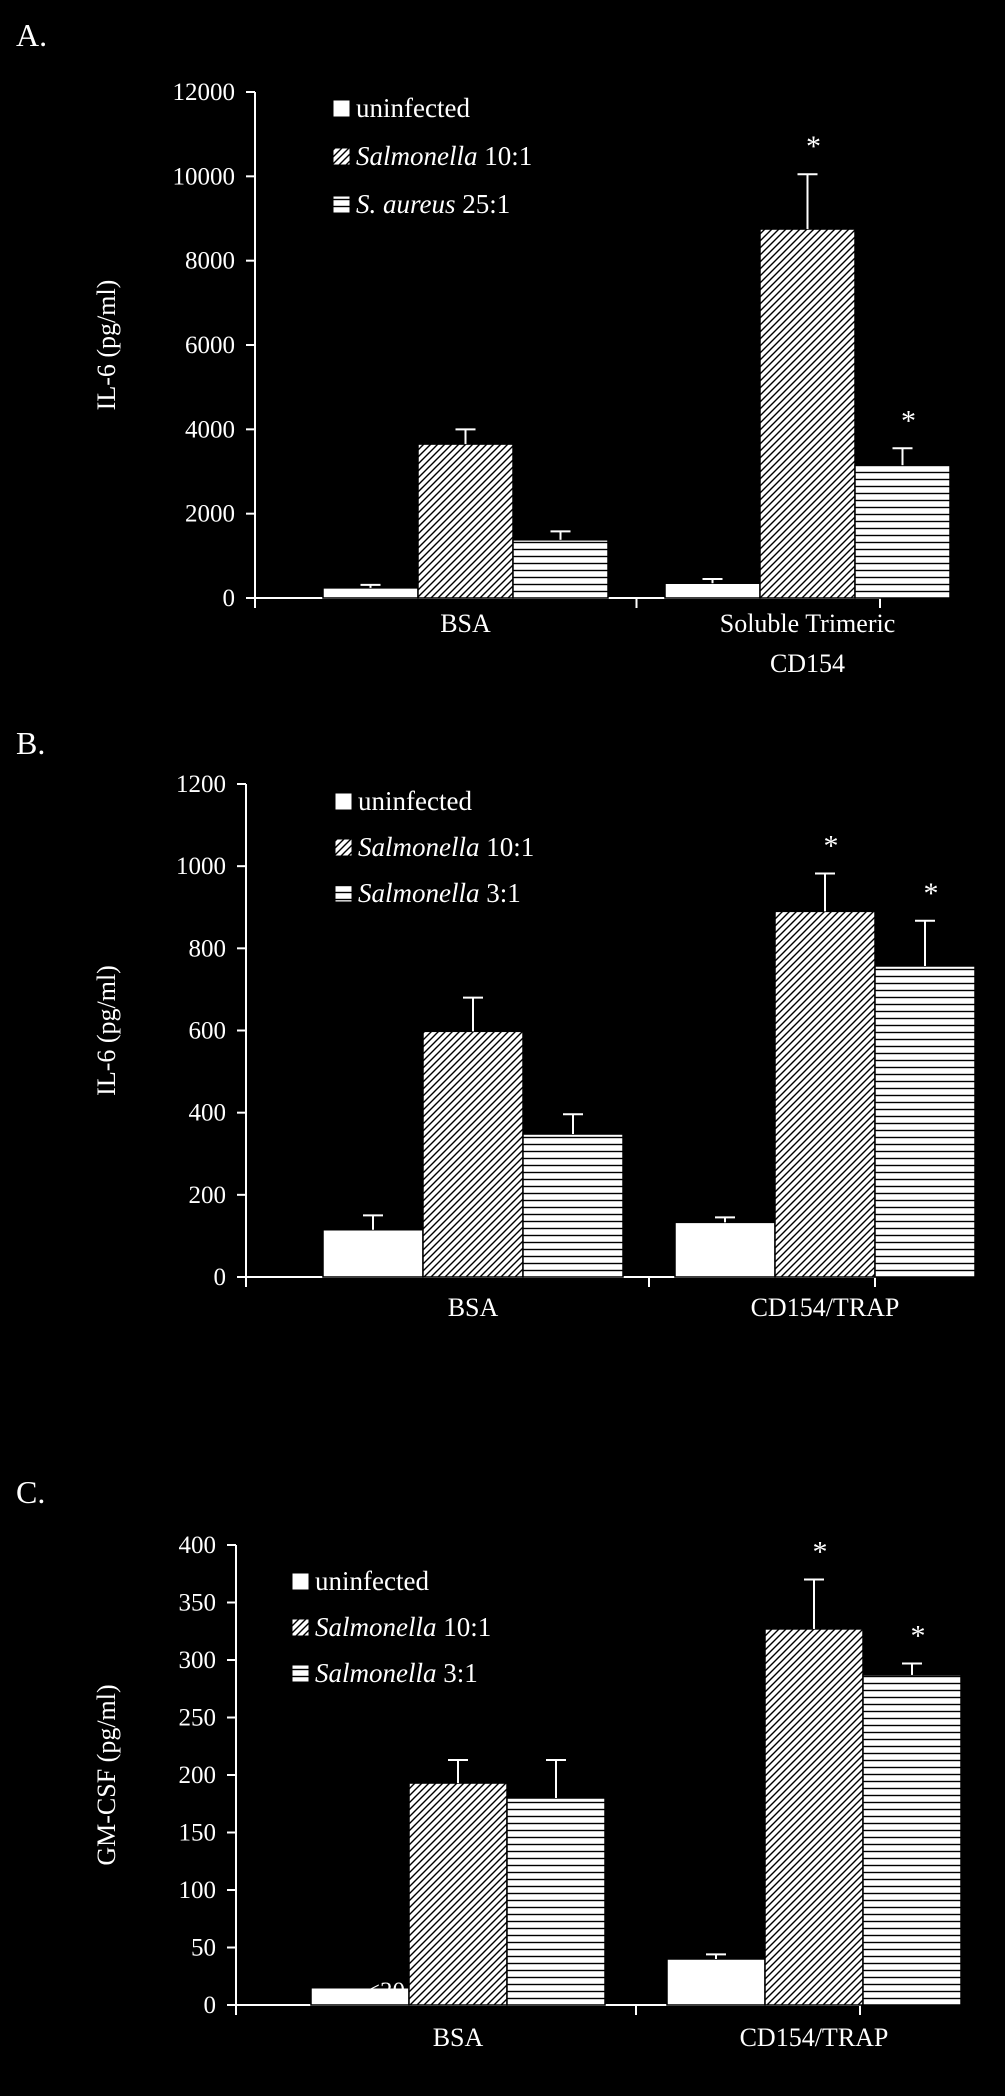 This screenshot has width=1005, height=2096. I want to click on panel-a-letter: A., so click(31, 35).